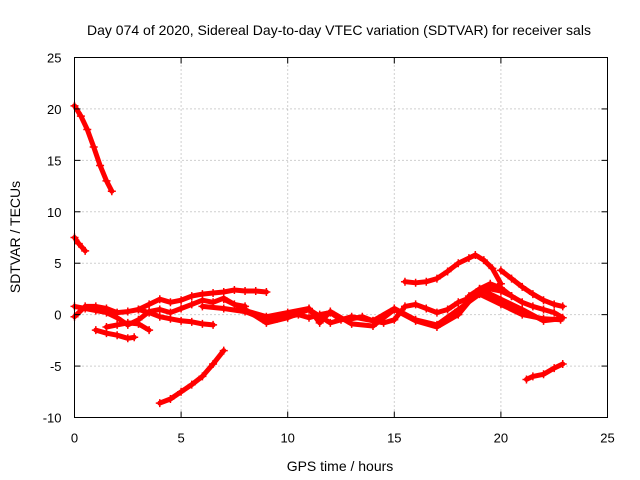  Describe the element at coordinates (54, 212) in the screenshot. I see `y-tick-label: 10` at that location.